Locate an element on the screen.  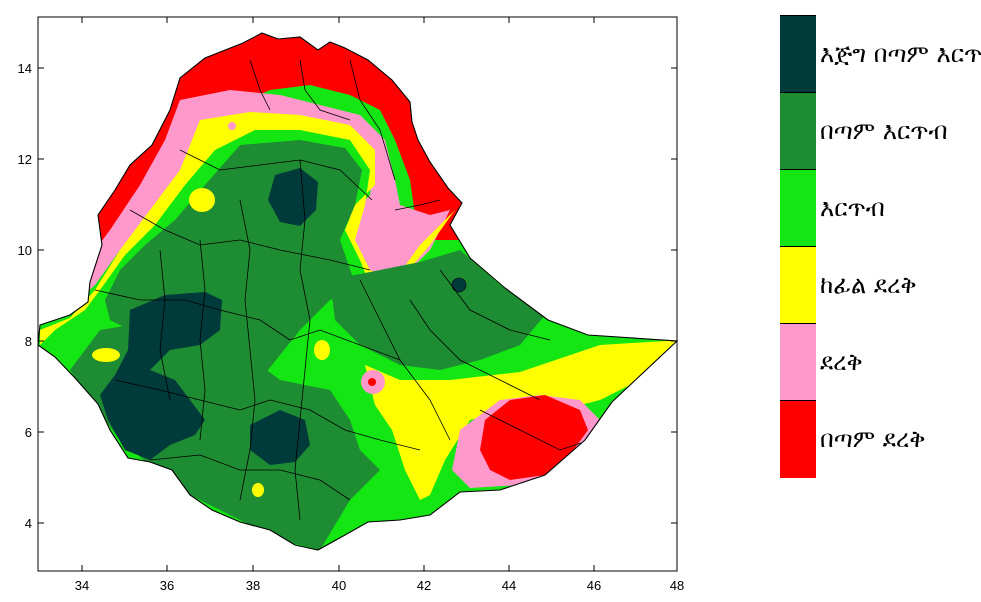
legend-label: እርጥብ is located at coordinates (852, 208).